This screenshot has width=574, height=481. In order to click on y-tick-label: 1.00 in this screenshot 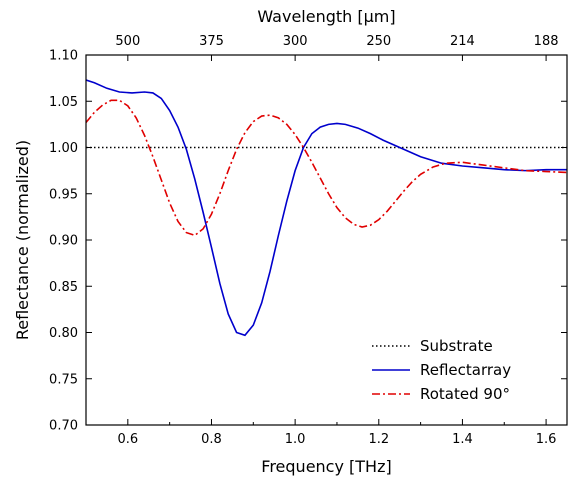, I will do `click(63, 148)`.